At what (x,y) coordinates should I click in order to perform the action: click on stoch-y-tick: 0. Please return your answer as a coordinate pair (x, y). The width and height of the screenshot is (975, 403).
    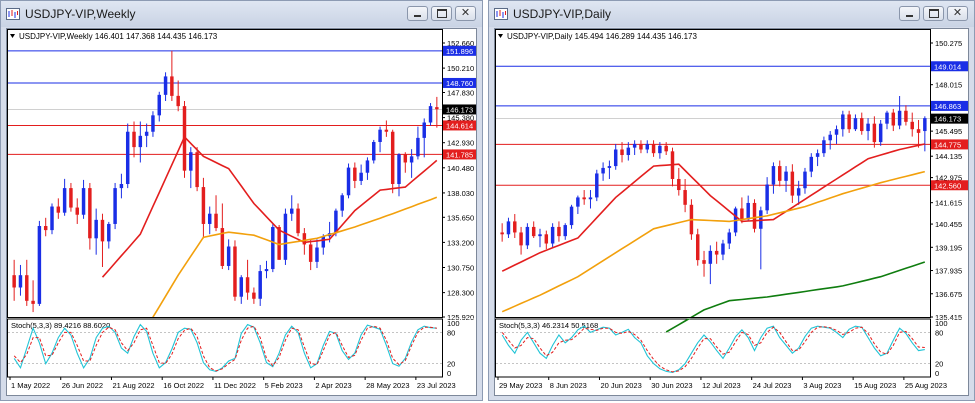
    Looking at the image, I should click on (449, 373).